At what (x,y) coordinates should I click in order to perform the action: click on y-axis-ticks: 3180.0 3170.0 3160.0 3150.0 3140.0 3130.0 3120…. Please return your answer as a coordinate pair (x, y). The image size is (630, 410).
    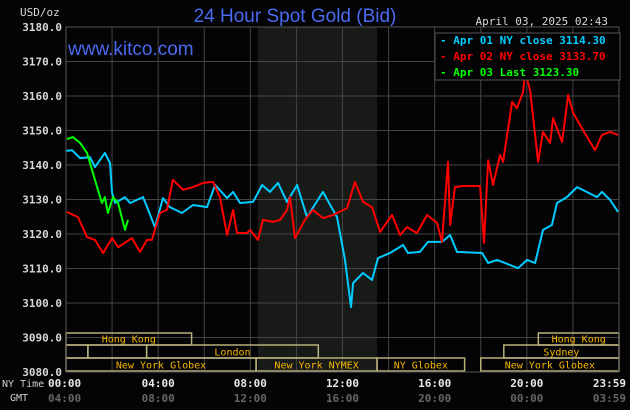
    Looking at the image, I should click on (42, 200).